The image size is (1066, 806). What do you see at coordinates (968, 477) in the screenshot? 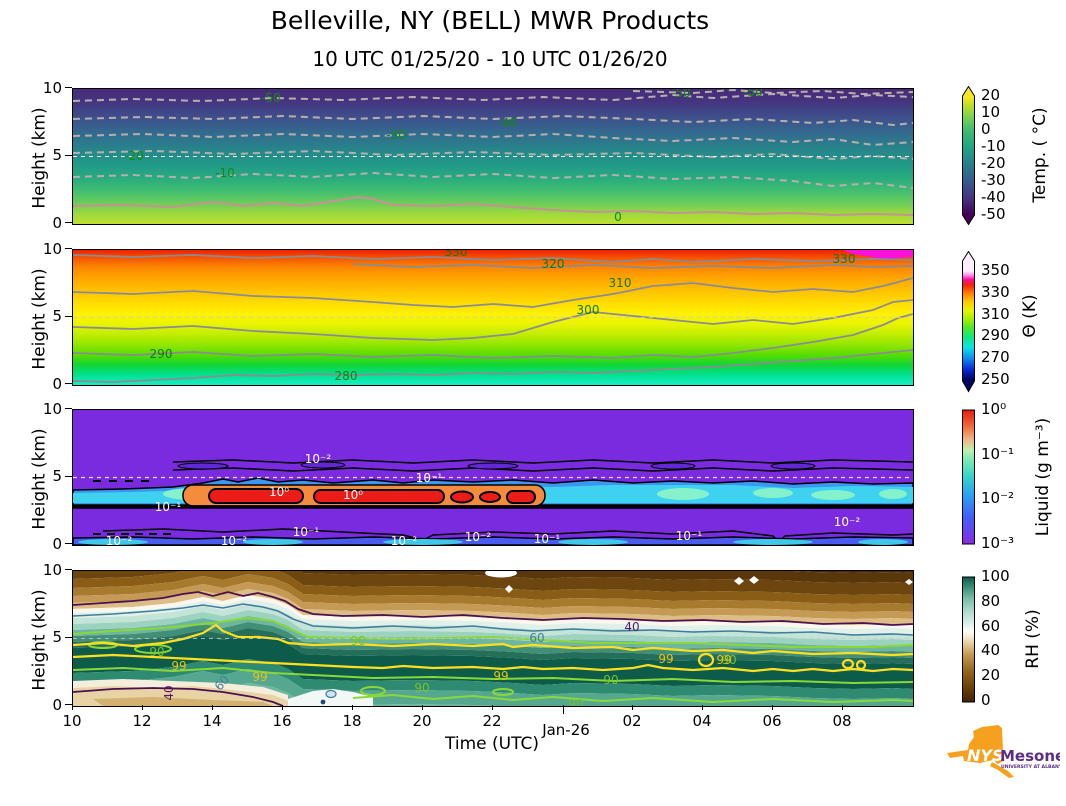
I see `colorbar-liquid` at bounding box center [968, 477].